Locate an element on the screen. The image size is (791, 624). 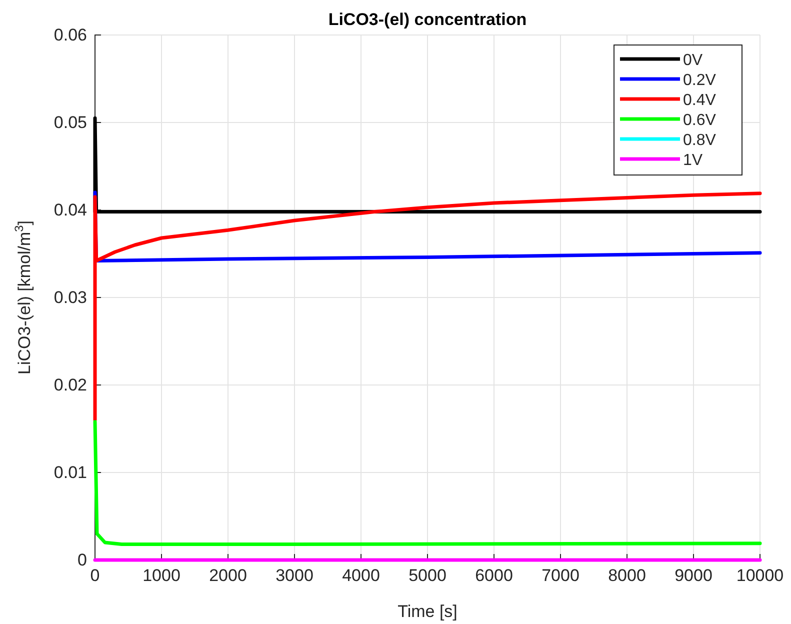
x-tick-label: 1000 is located at coordinates (161, 576).